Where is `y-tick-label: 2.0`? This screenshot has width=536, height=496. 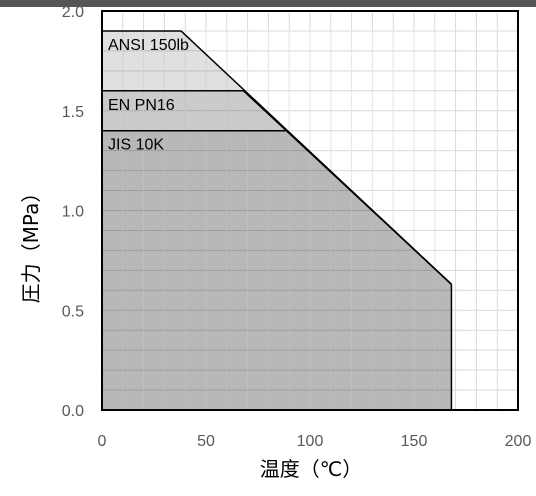 y-tick-label: 2.0 is located at coordinates (73, 12).